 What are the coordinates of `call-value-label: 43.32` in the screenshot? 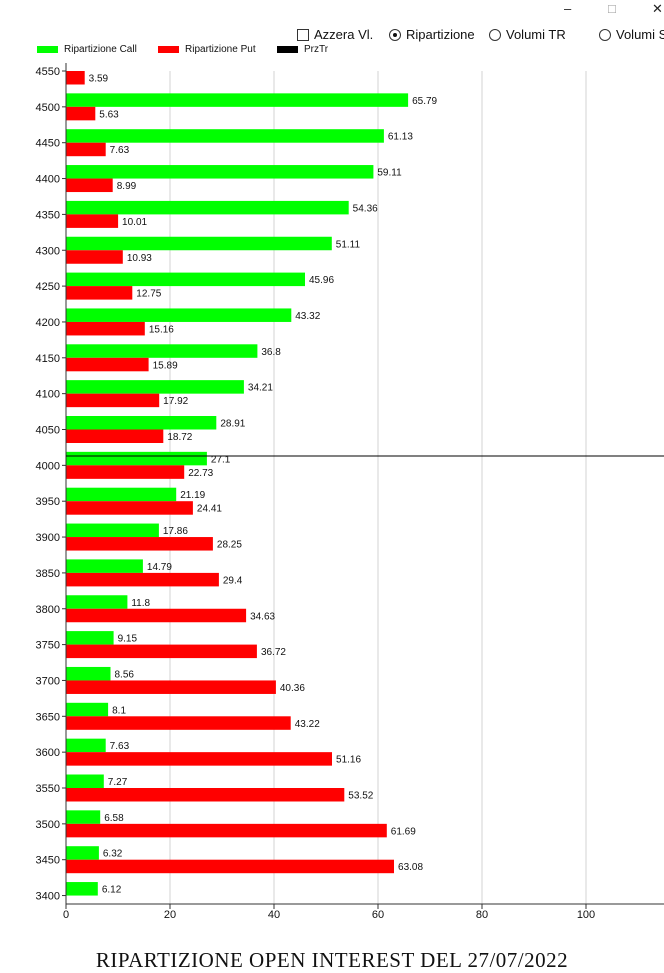 It's located at (307, 316).